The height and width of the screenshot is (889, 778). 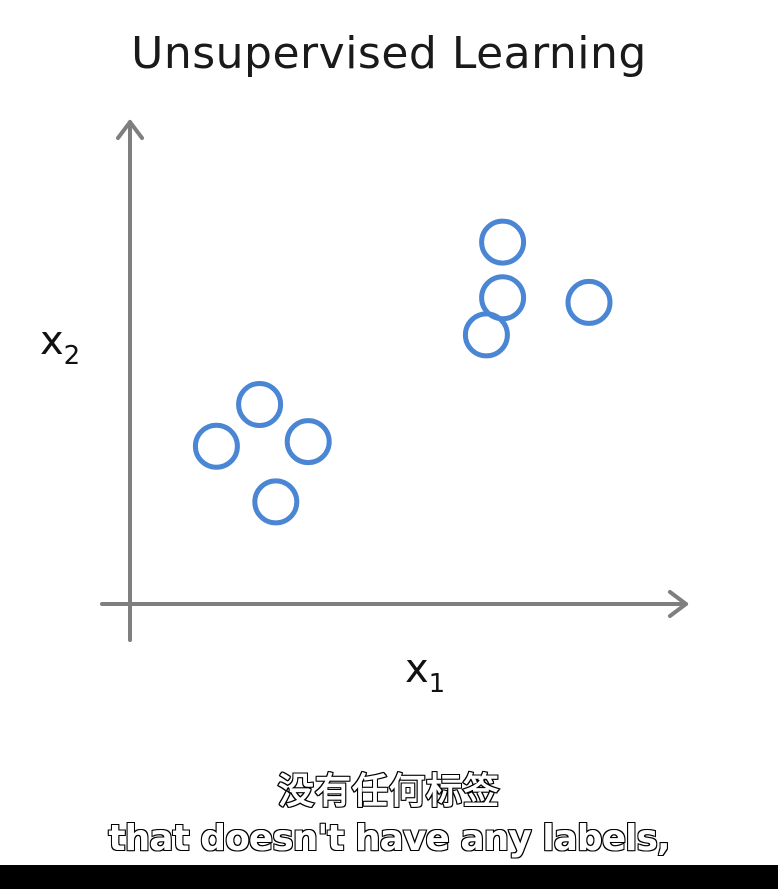 What do you see at coordinates (60, 344) in the screenshot?
I see `y-axis-label: x2` at bounding box center [60, 344].